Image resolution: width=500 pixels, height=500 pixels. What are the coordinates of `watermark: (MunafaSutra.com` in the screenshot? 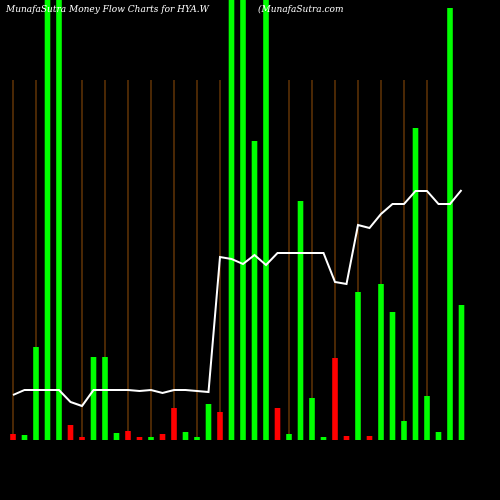 It's located at (300, 9).